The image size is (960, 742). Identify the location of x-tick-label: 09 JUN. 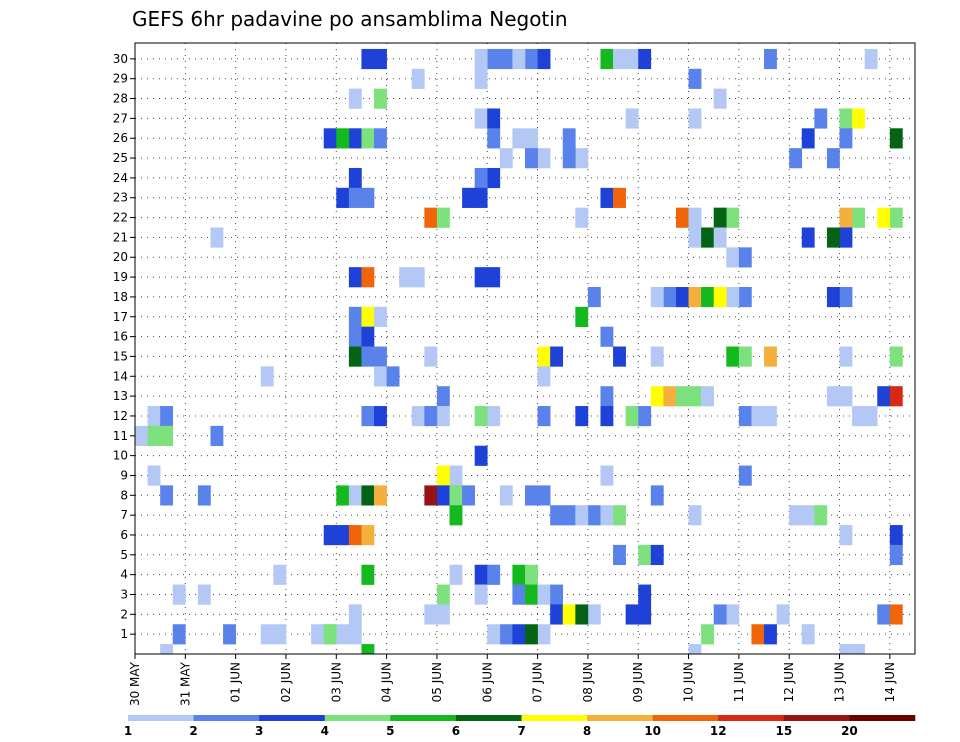
(638, 682).